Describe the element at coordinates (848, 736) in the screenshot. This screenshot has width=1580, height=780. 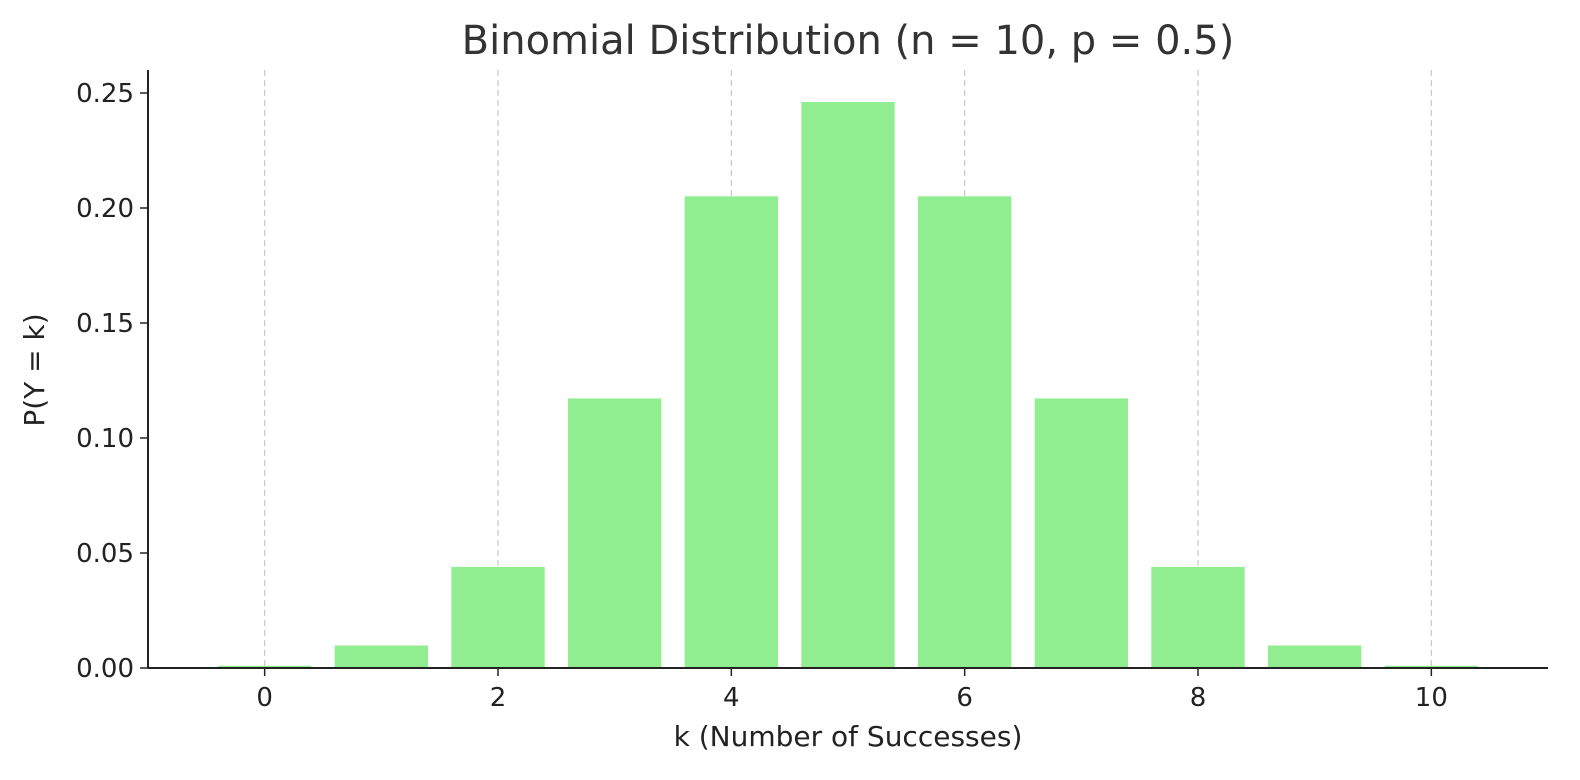
I see `x-axis-label: k (Number of Successes)` at that location.